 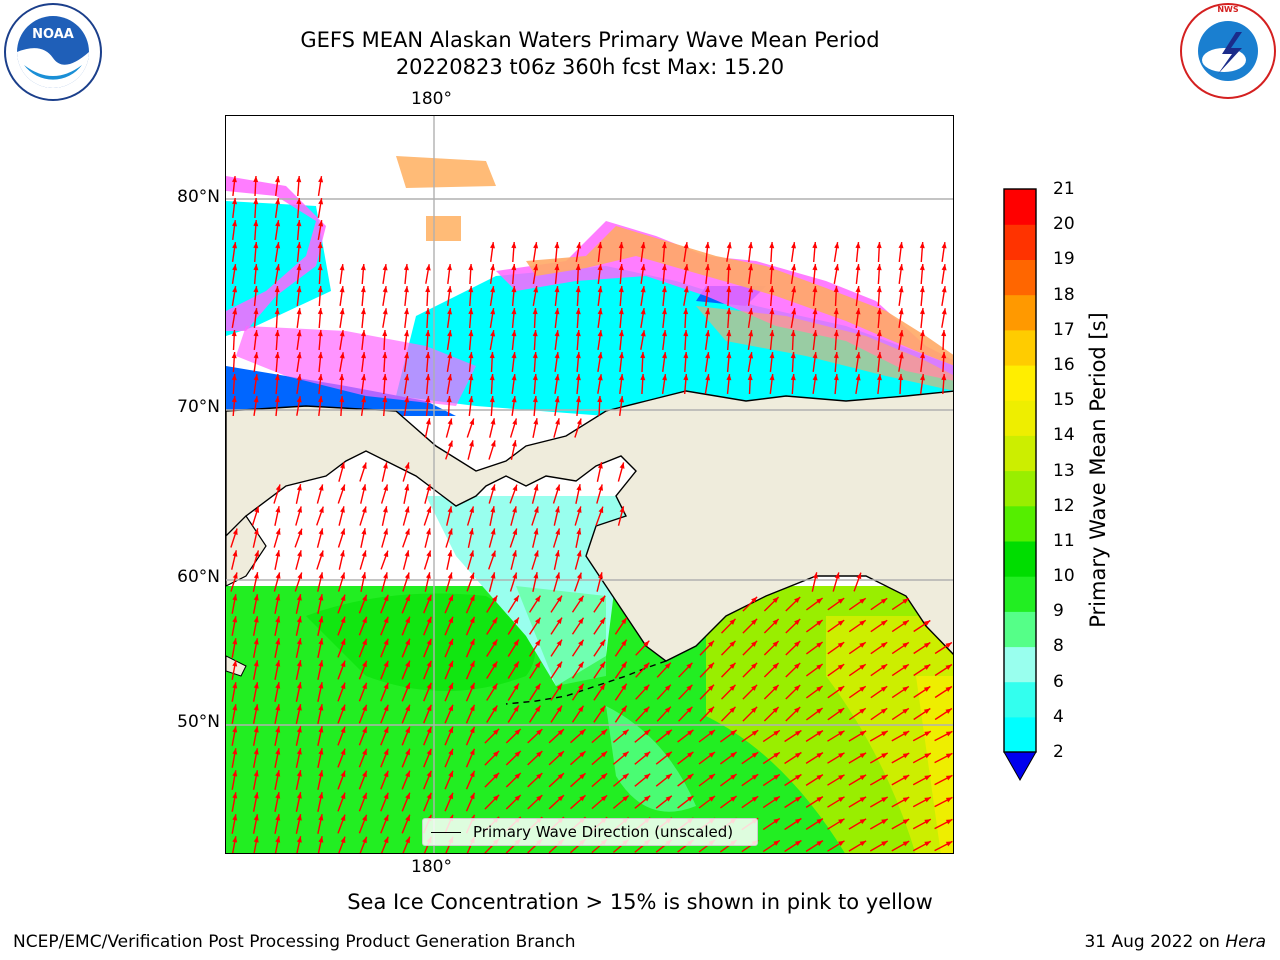 What do you see at coordinates (1064, 364) in the screenshot?
I see `colorbar-tick-label: 16` at bounding box center [1064, 364].